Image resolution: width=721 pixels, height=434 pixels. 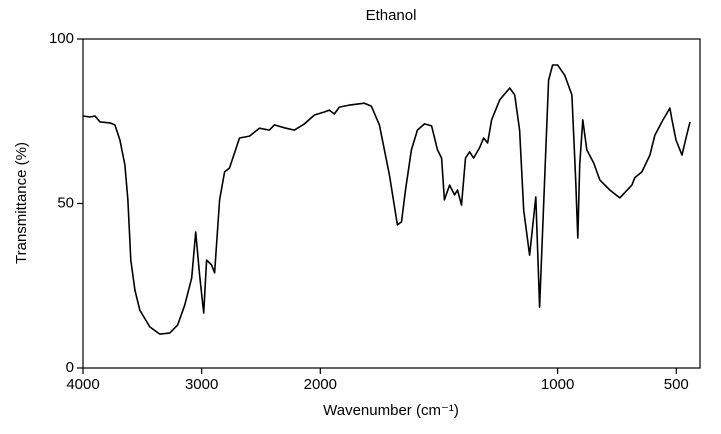 What do you see at coordinates (676, 384) in the screenshot?
I see `x-tick-label: 500` at bounding box center [676, 384].